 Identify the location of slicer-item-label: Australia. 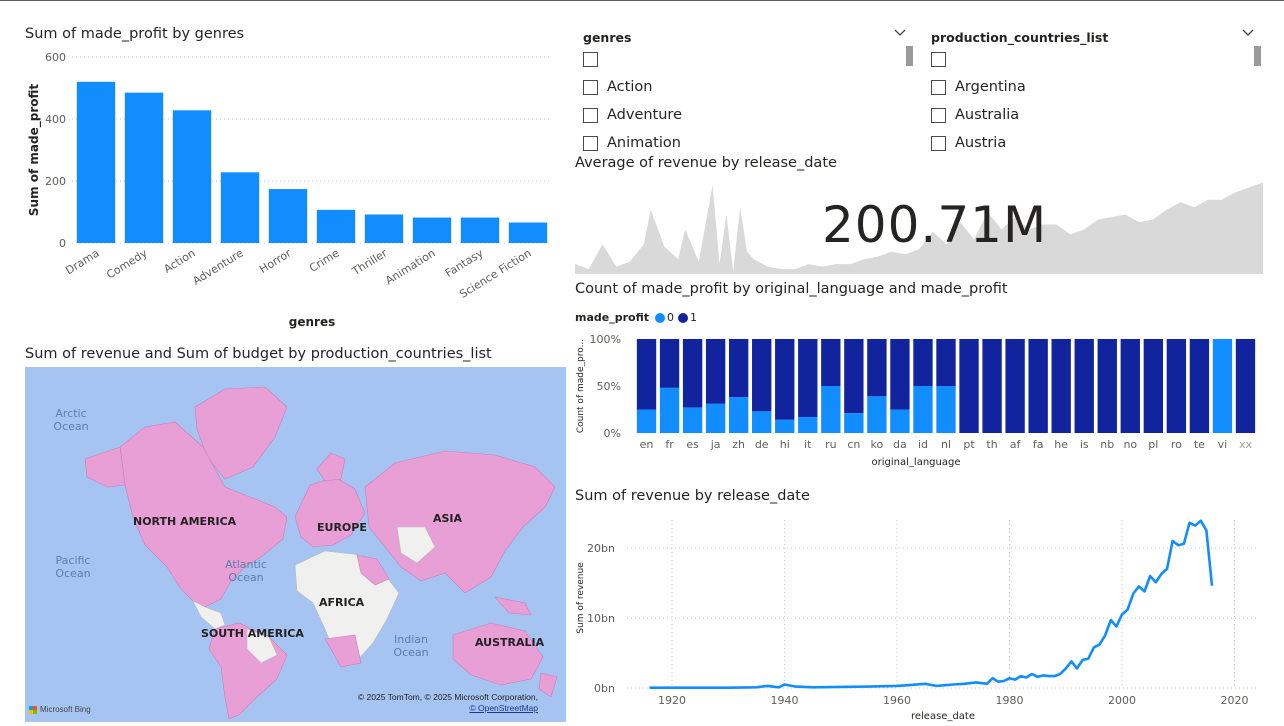
(987, 115).